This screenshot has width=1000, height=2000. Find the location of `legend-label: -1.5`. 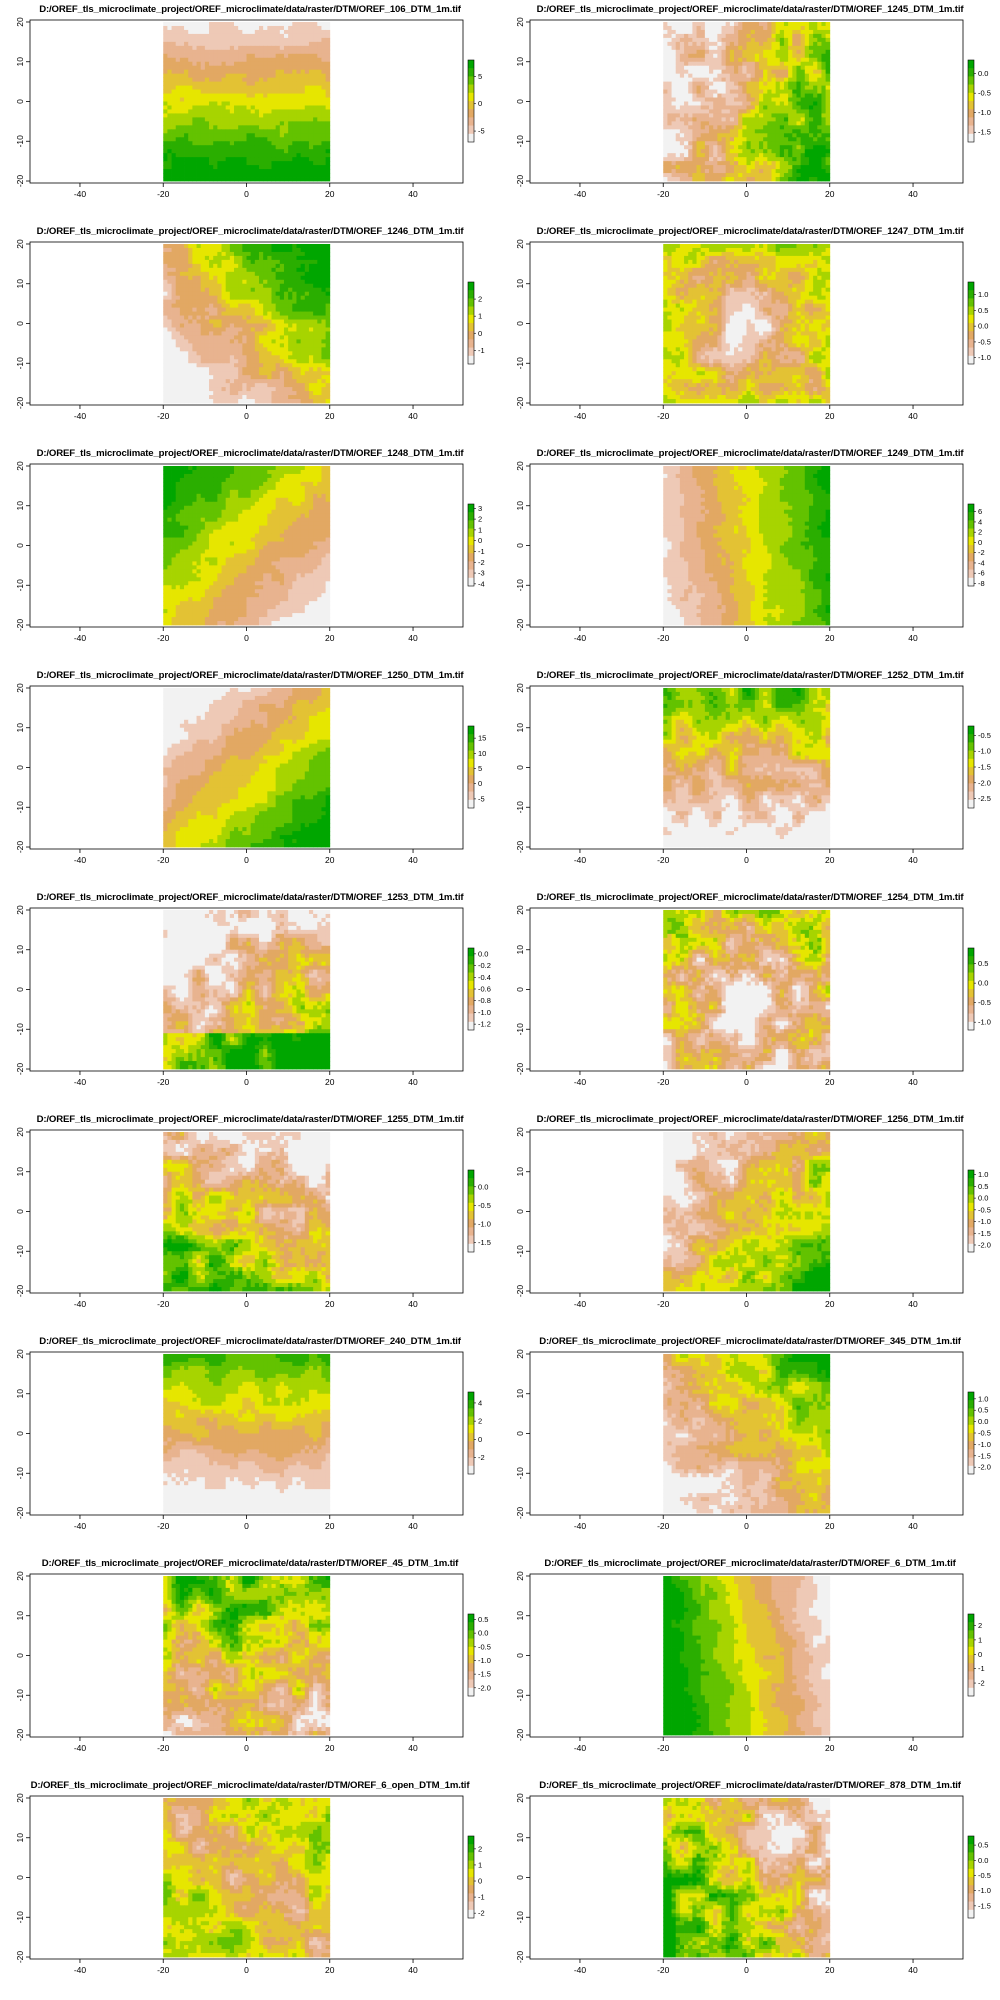

legend-label: -1.5 is located at coordinates (984, 132).